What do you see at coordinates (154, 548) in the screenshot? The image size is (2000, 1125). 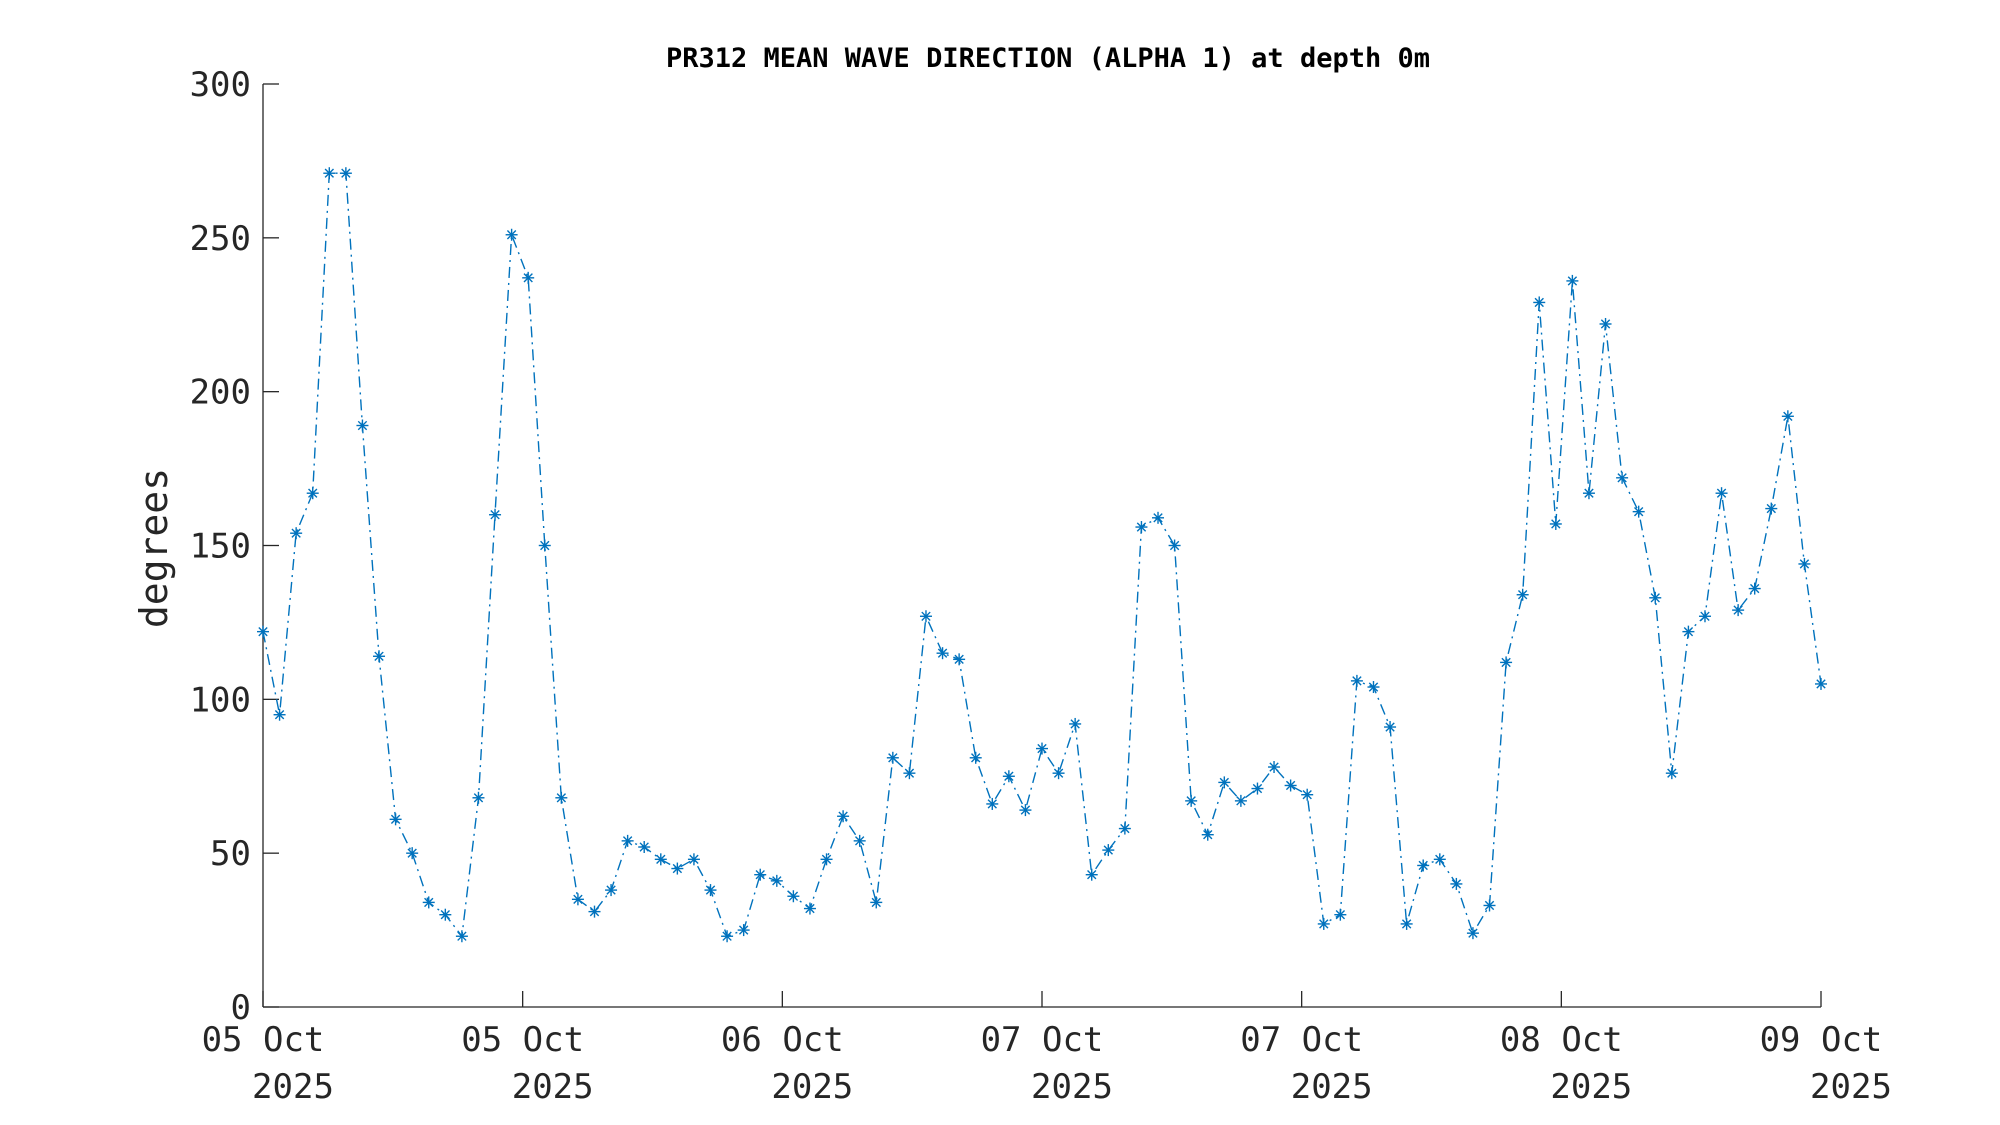 I see `y-axis-label: degrees` at bounding box center [154, 548].